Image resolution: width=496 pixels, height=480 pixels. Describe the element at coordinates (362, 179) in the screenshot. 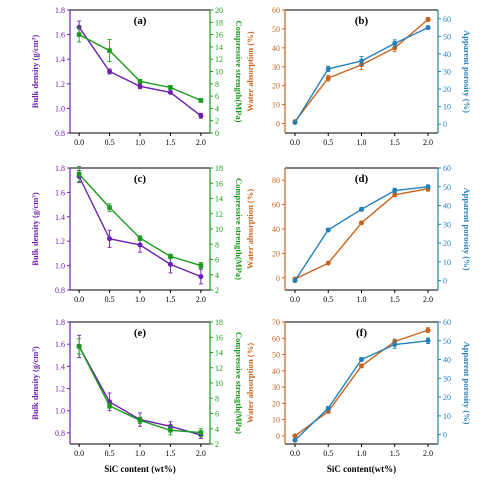

I see `panel-label: (d)` at that location.